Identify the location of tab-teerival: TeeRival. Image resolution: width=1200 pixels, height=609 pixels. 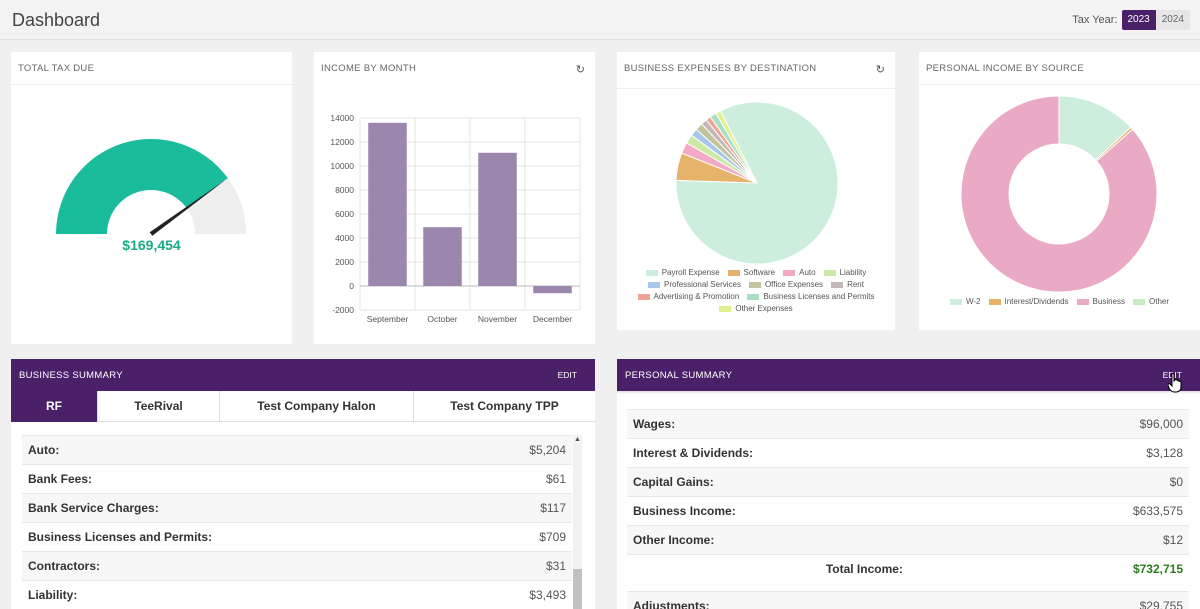
(159, 406).